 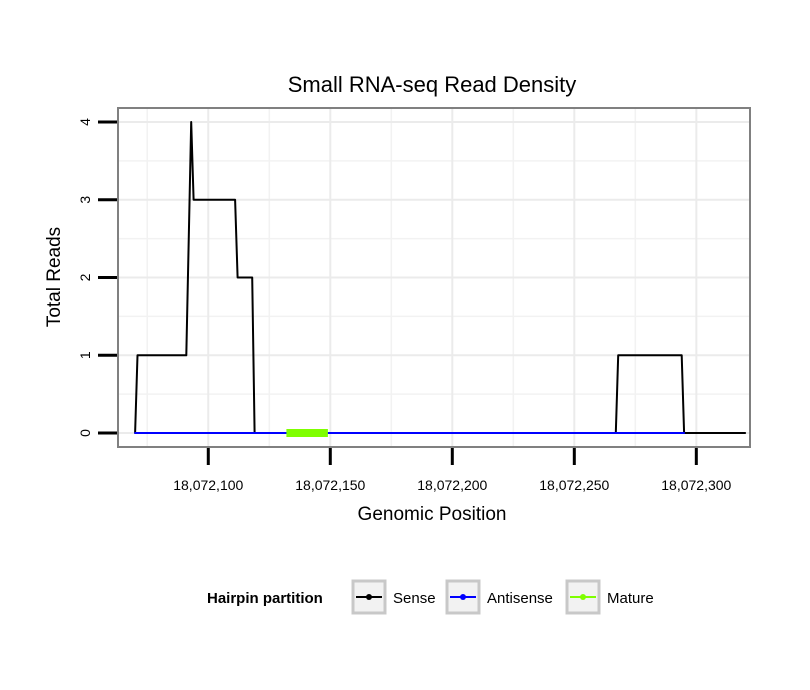 What do you see at coordinates (85, 122) in the screenshot?
I see `y-tick-label: 4` at bounding box center [85, 122].